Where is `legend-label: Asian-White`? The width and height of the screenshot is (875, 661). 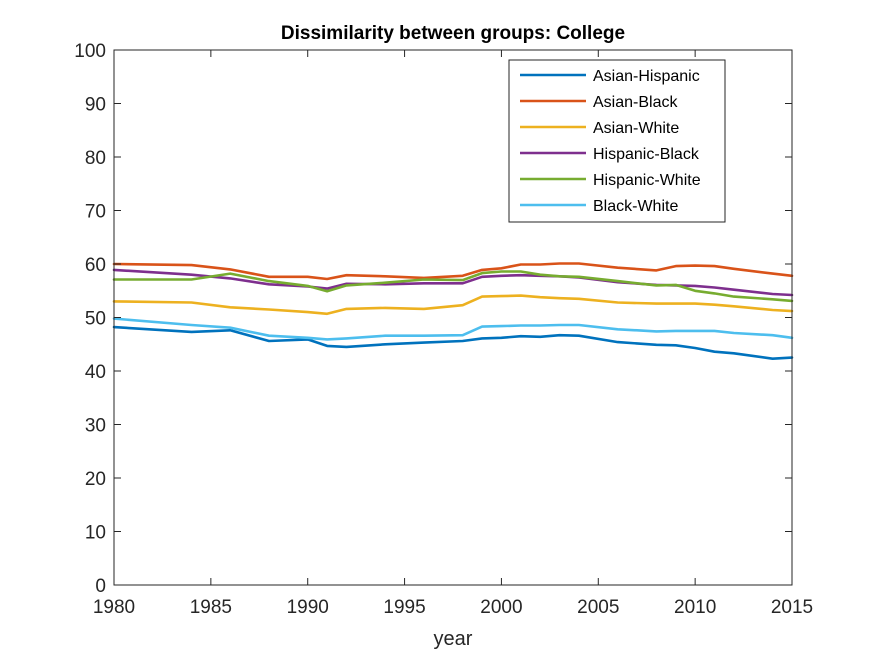
legend-label: Asian-White is located at coordinates (636, 128).